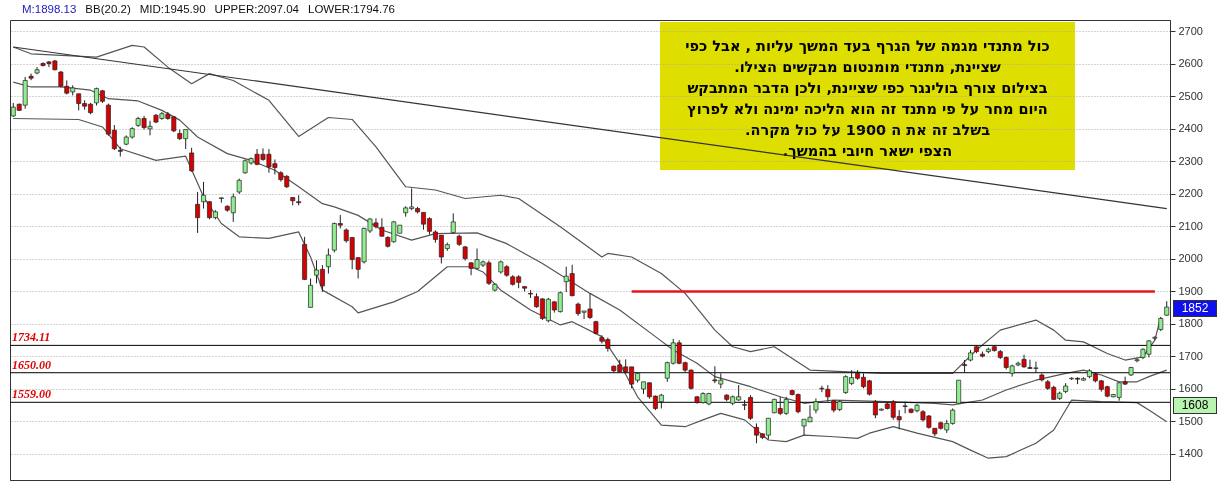 This screenshot has height=488, width=1217. Describe the element at coordinates (1190, 355) in the screenshot. I see `y-tick-label: 1700` at that location.